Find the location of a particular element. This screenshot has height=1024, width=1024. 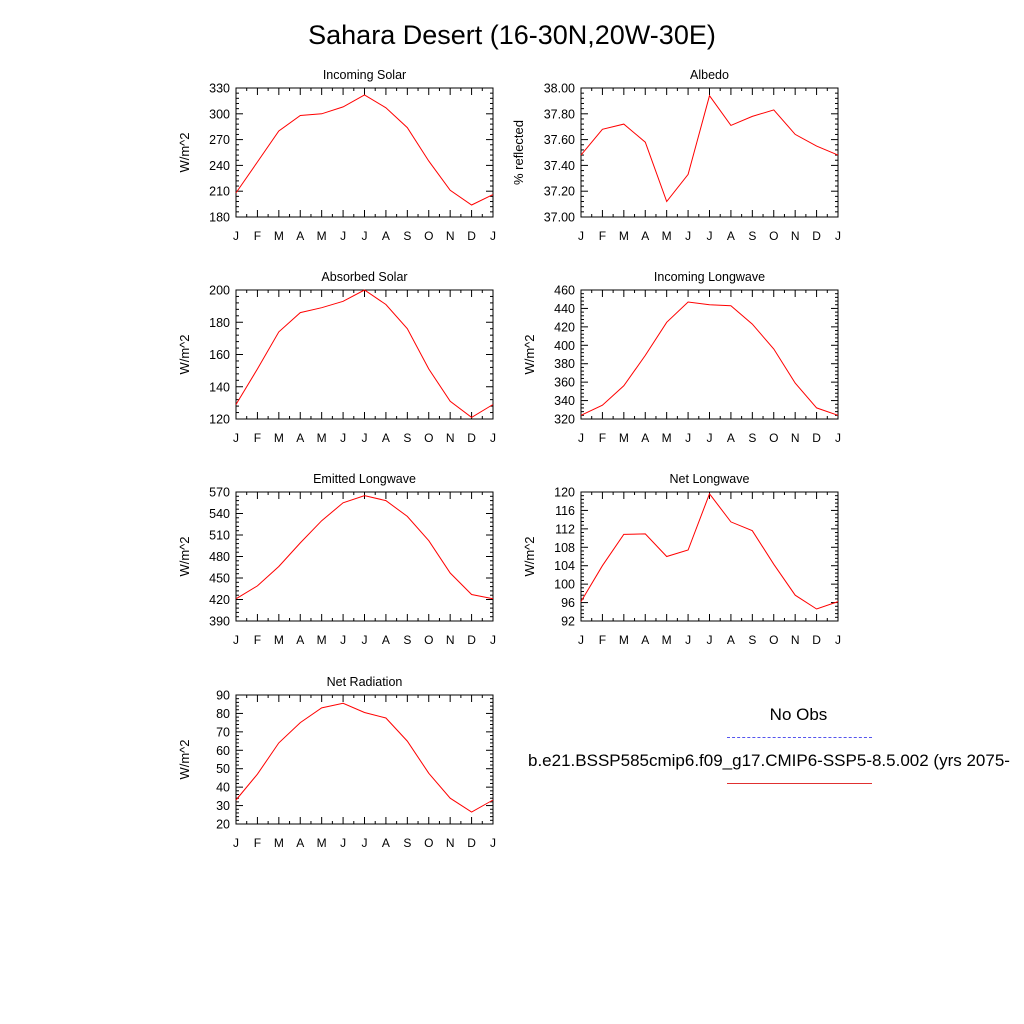

panel-title: Albedo is located at coordinates (709, 75).